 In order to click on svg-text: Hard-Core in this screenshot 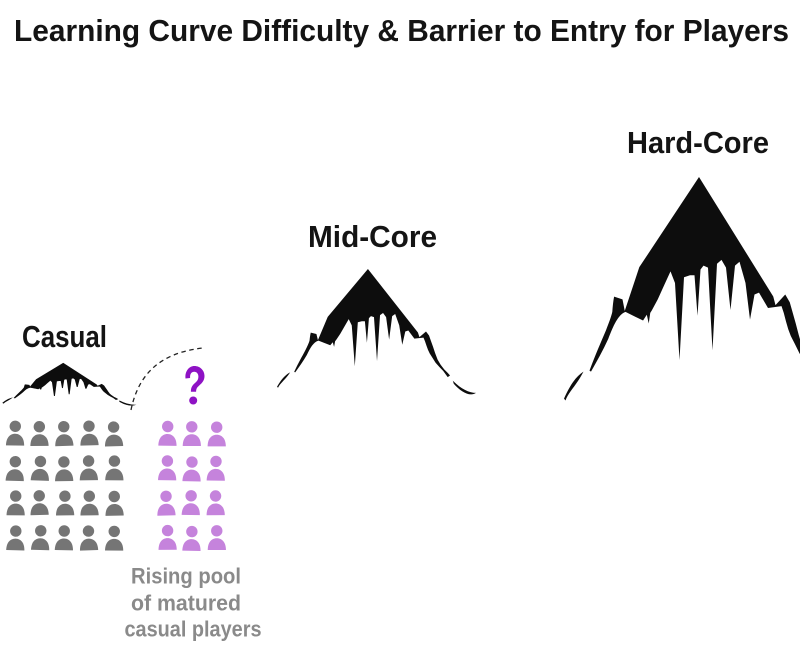, I will do `click(698, 142)`.